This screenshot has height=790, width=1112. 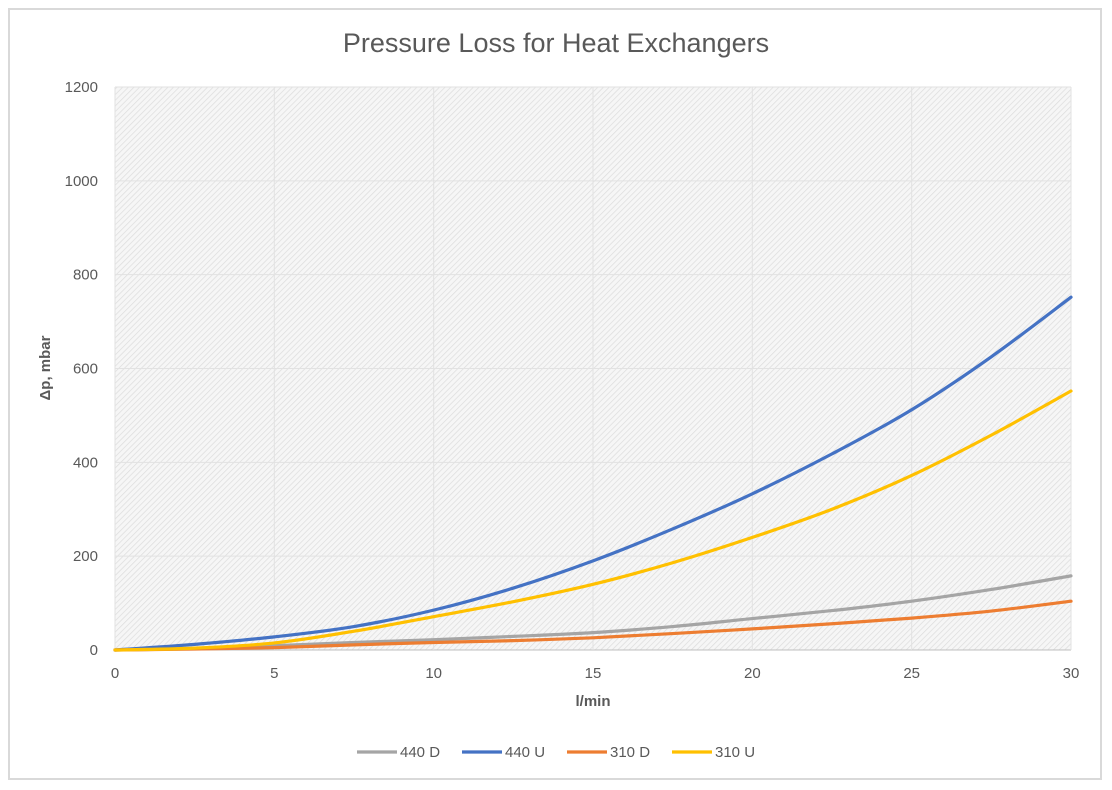 What do you see at coordinates (433, 673) in the screenshot?
I see `x-tick-label: 10` at bounding box center [433, 673].